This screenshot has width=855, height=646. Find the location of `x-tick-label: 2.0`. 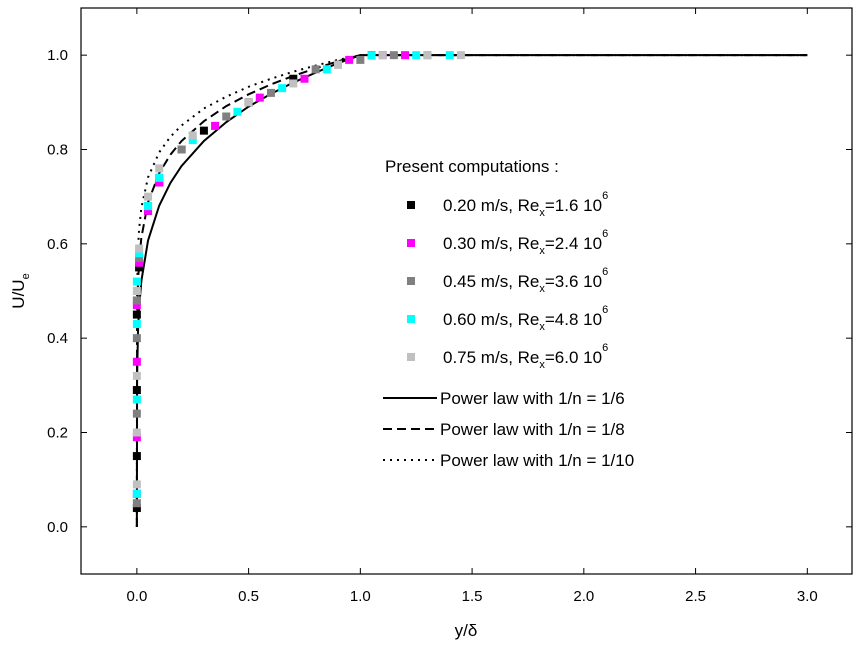

x-tick-label: 2.0 is located at coordinates (583, 596).